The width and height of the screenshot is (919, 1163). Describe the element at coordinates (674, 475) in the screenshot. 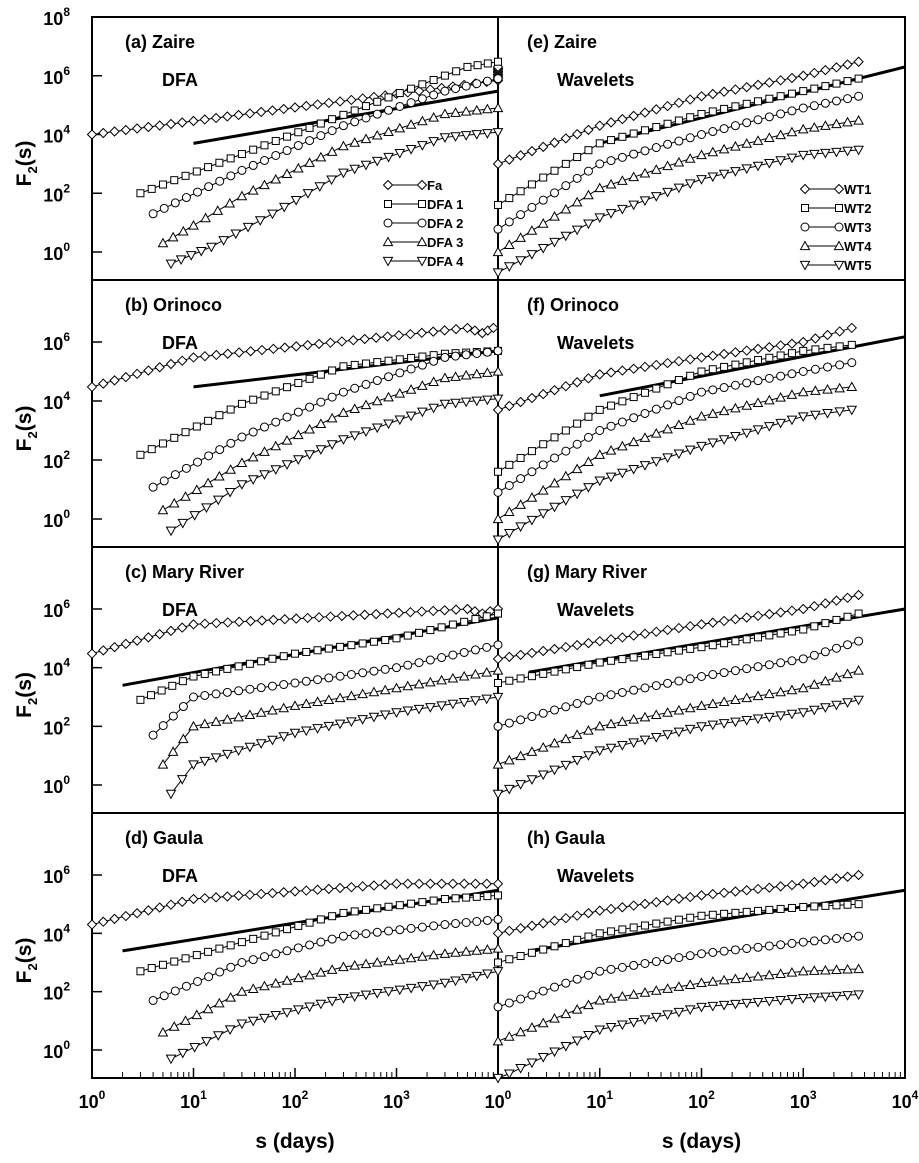

I see `series-line` at that location.